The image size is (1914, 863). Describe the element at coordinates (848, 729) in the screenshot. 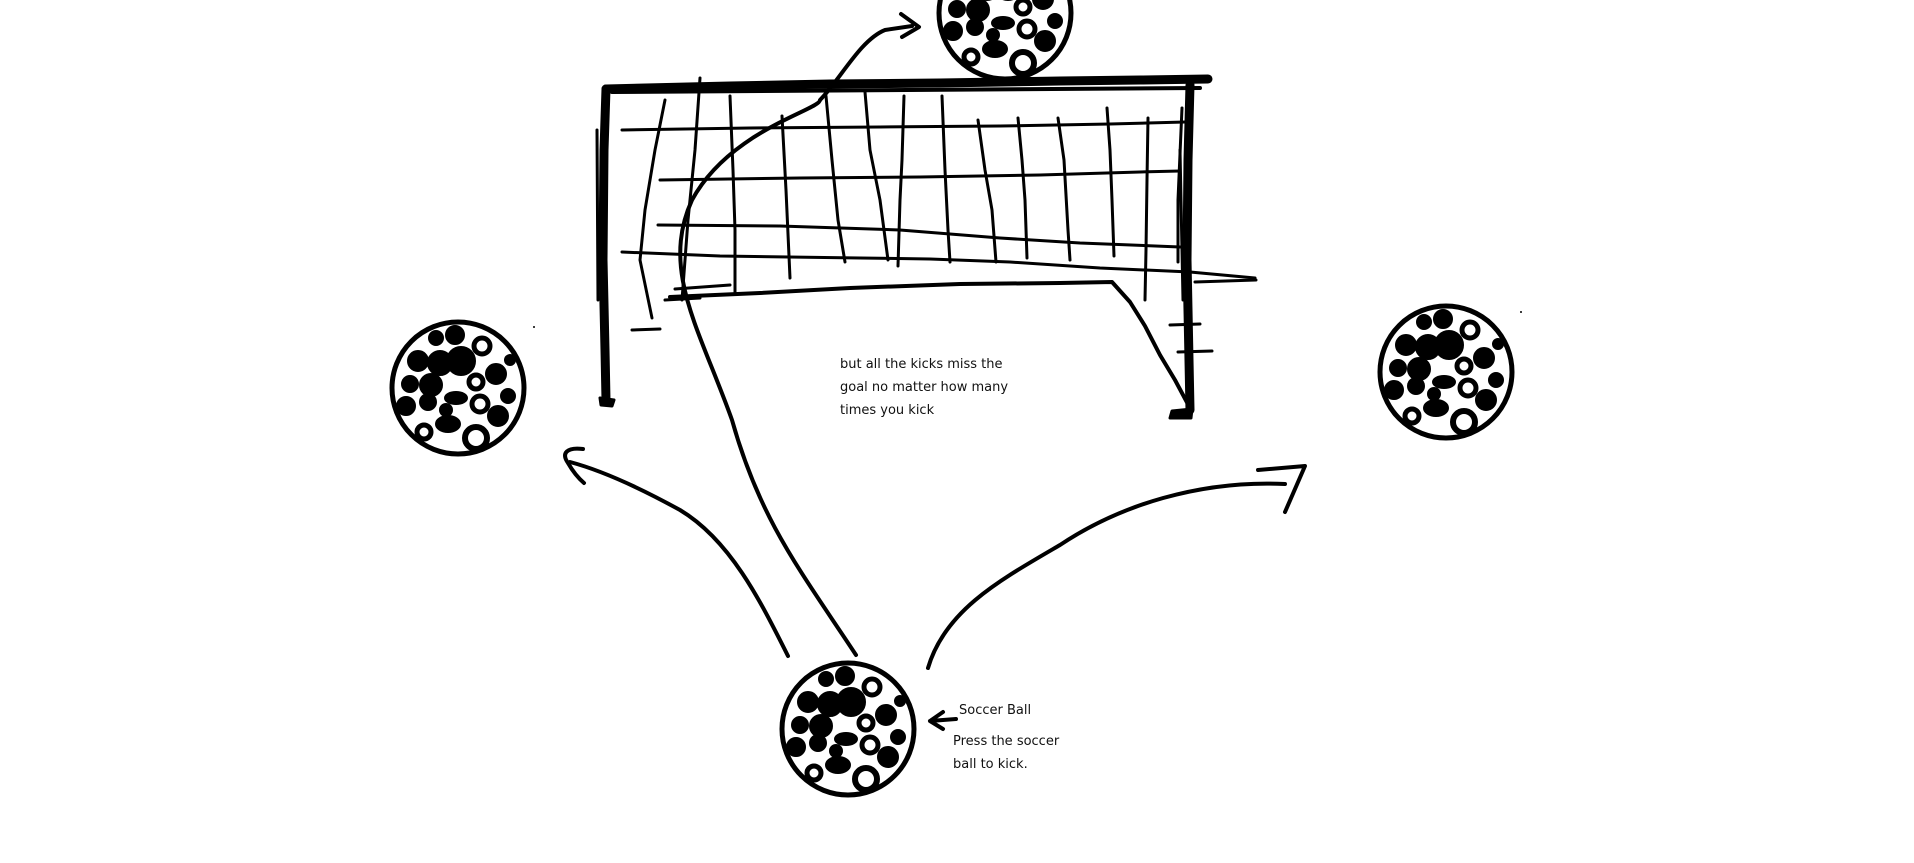

I see `soccer-ball-kick-button` at that location.